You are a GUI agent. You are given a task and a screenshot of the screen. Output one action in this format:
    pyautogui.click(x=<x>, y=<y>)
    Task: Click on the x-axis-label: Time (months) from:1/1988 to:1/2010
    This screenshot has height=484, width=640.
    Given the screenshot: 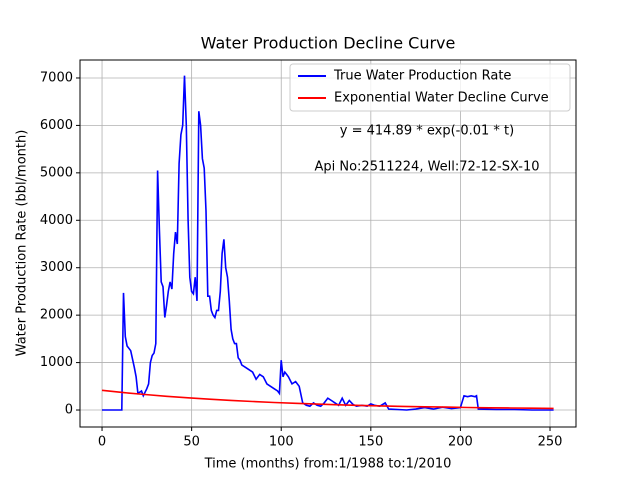 What is the action you would take?
    pyautogui.click(x=328, y=464)
    